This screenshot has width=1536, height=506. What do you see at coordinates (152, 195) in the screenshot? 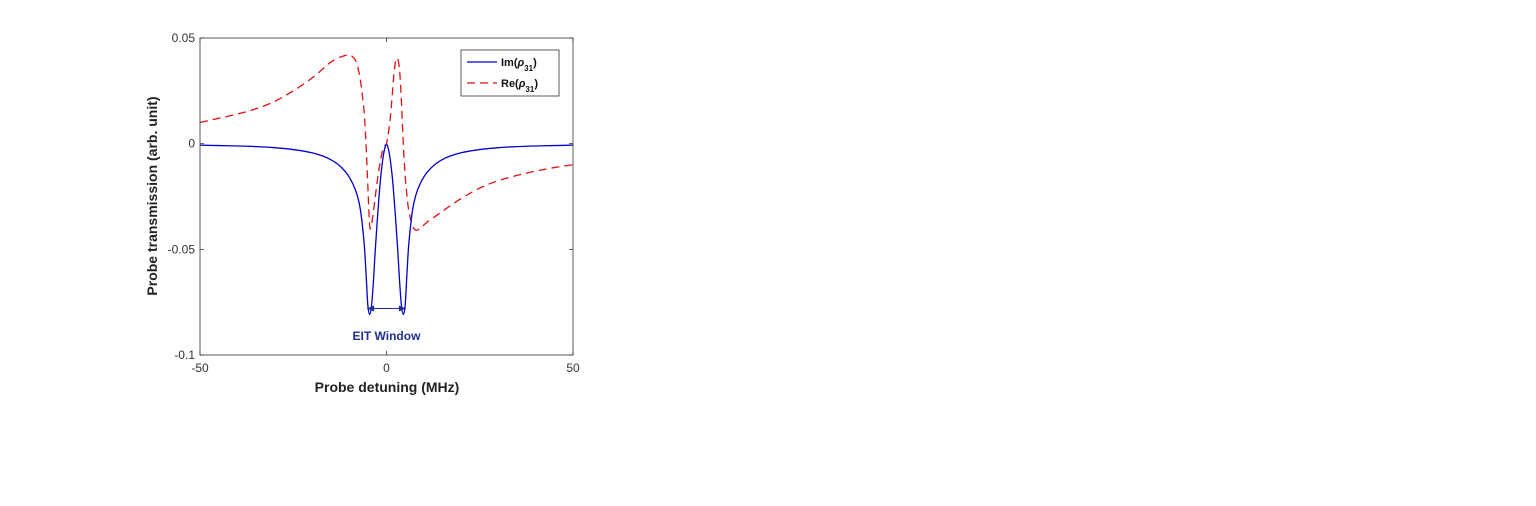
I see `y-axis-label: Probe transmission (arb. unit)` at bounding box center [152, 195].